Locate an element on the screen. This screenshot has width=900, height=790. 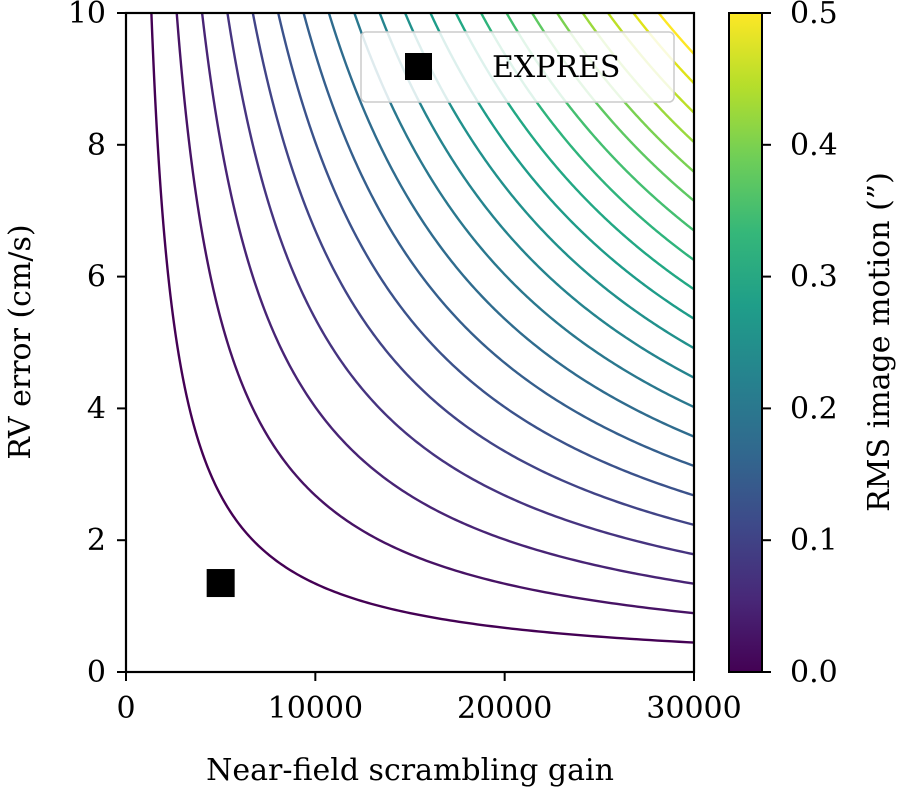
legend-label-expres: EXPRES is located at coordinates (556, 67).